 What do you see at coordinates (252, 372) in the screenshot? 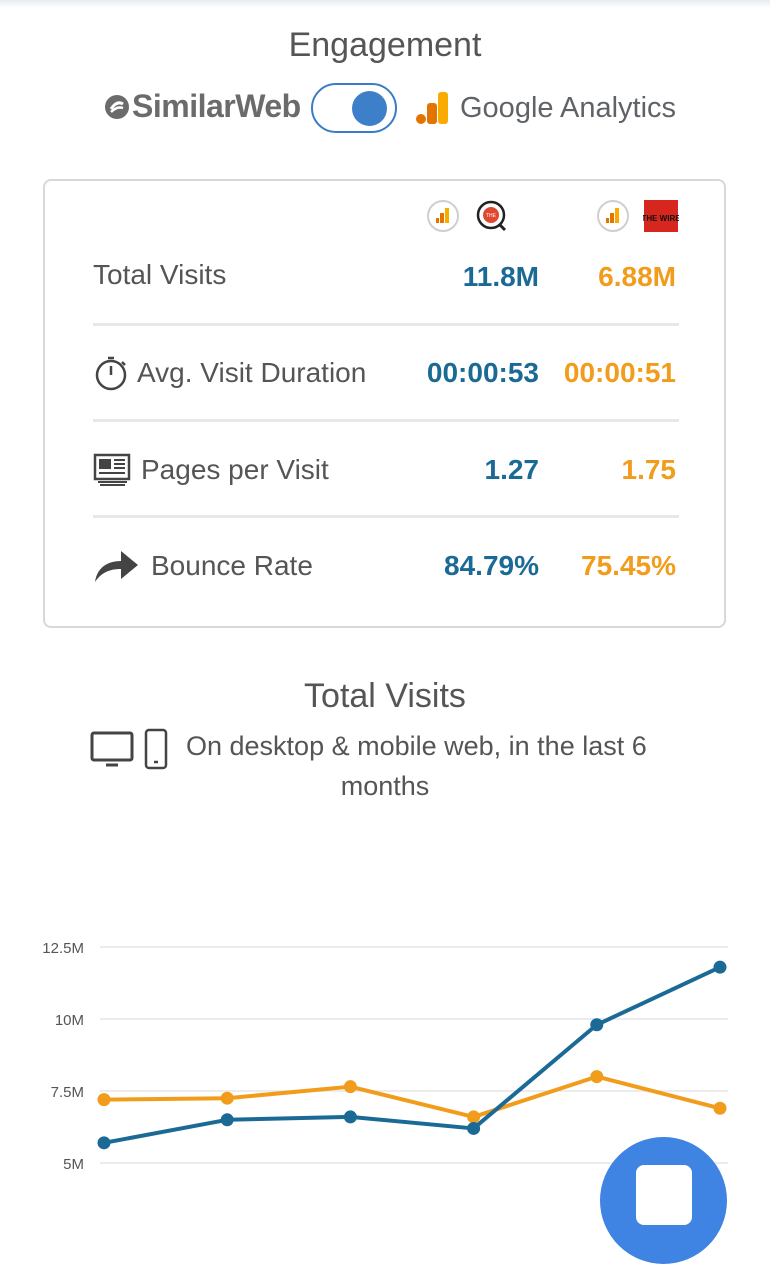
I see `metric-label: Avg. Visit Duration` at bounding box center [252, 372].